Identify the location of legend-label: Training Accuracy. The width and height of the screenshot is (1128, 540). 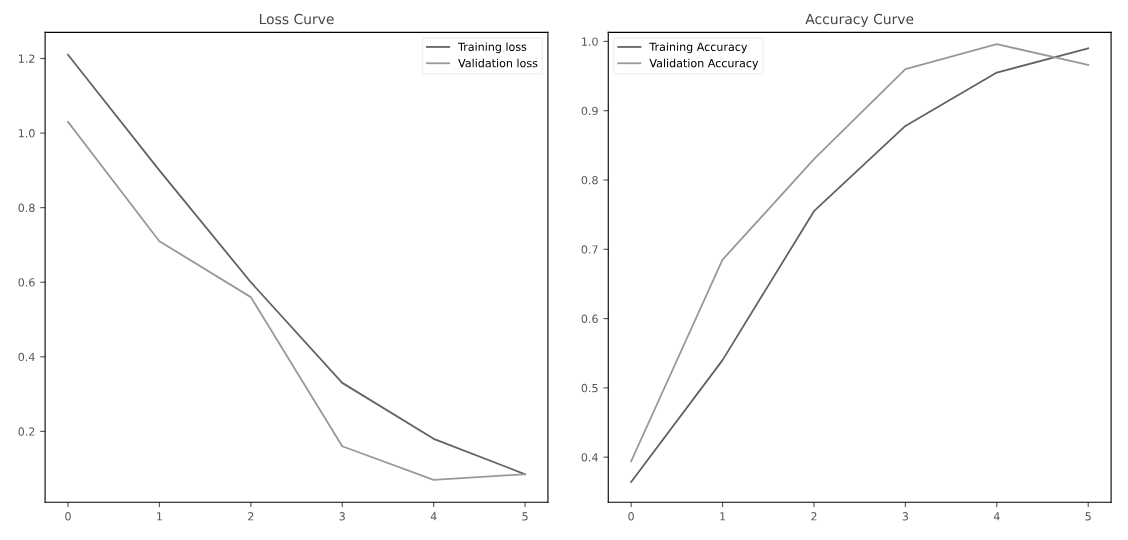
(698, 48).